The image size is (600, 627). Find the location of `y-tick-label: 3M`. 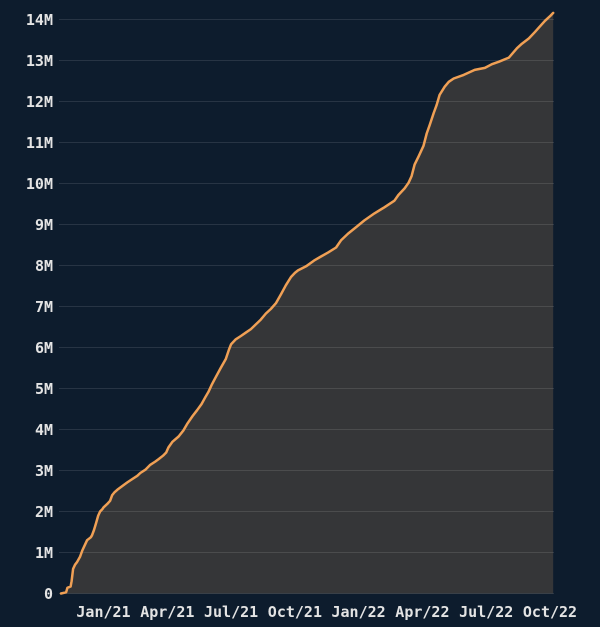

y-tick-label: 3M is located at coordinates (44, 471).